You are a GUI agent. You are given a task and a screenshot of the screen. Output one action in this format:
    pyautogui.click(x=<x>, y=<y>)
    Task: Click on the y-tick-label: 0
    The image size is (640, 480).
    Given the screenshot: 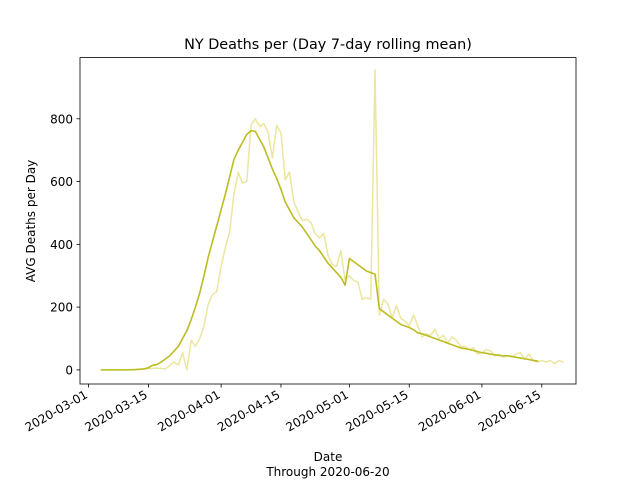 What is the action you would take?
    pyautogui.click(x=69, y=370)
    